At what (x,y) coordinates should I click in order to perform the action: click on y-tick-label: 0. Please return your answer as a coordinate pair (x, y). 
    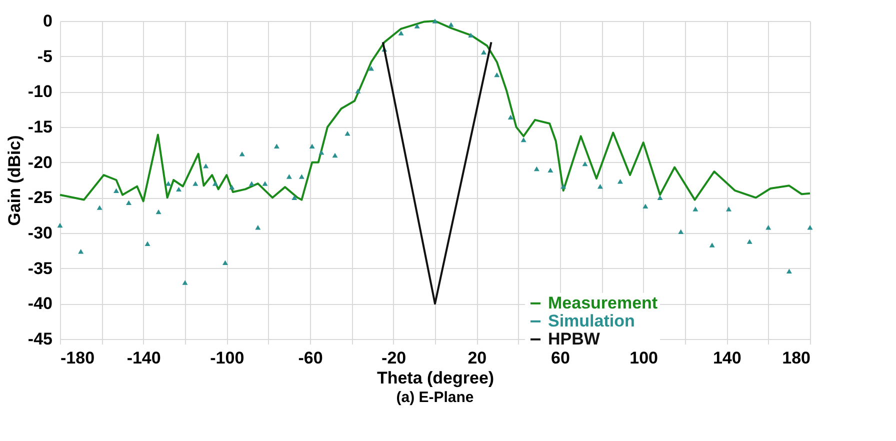
    Looking at the image, I should click on (47, 21).